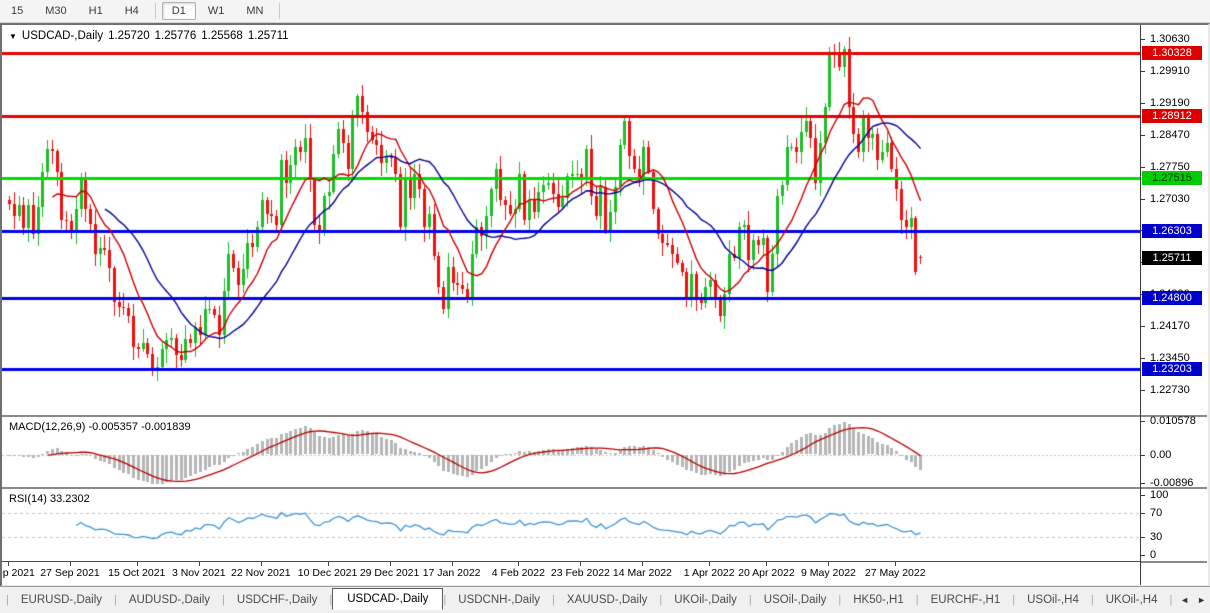 This screenshot has width=1210, height=613. What do you see at coordinates (1172, 53) in the screenshot?
I see `price-badge: 1.30328` at bounding box center [1172, 53].